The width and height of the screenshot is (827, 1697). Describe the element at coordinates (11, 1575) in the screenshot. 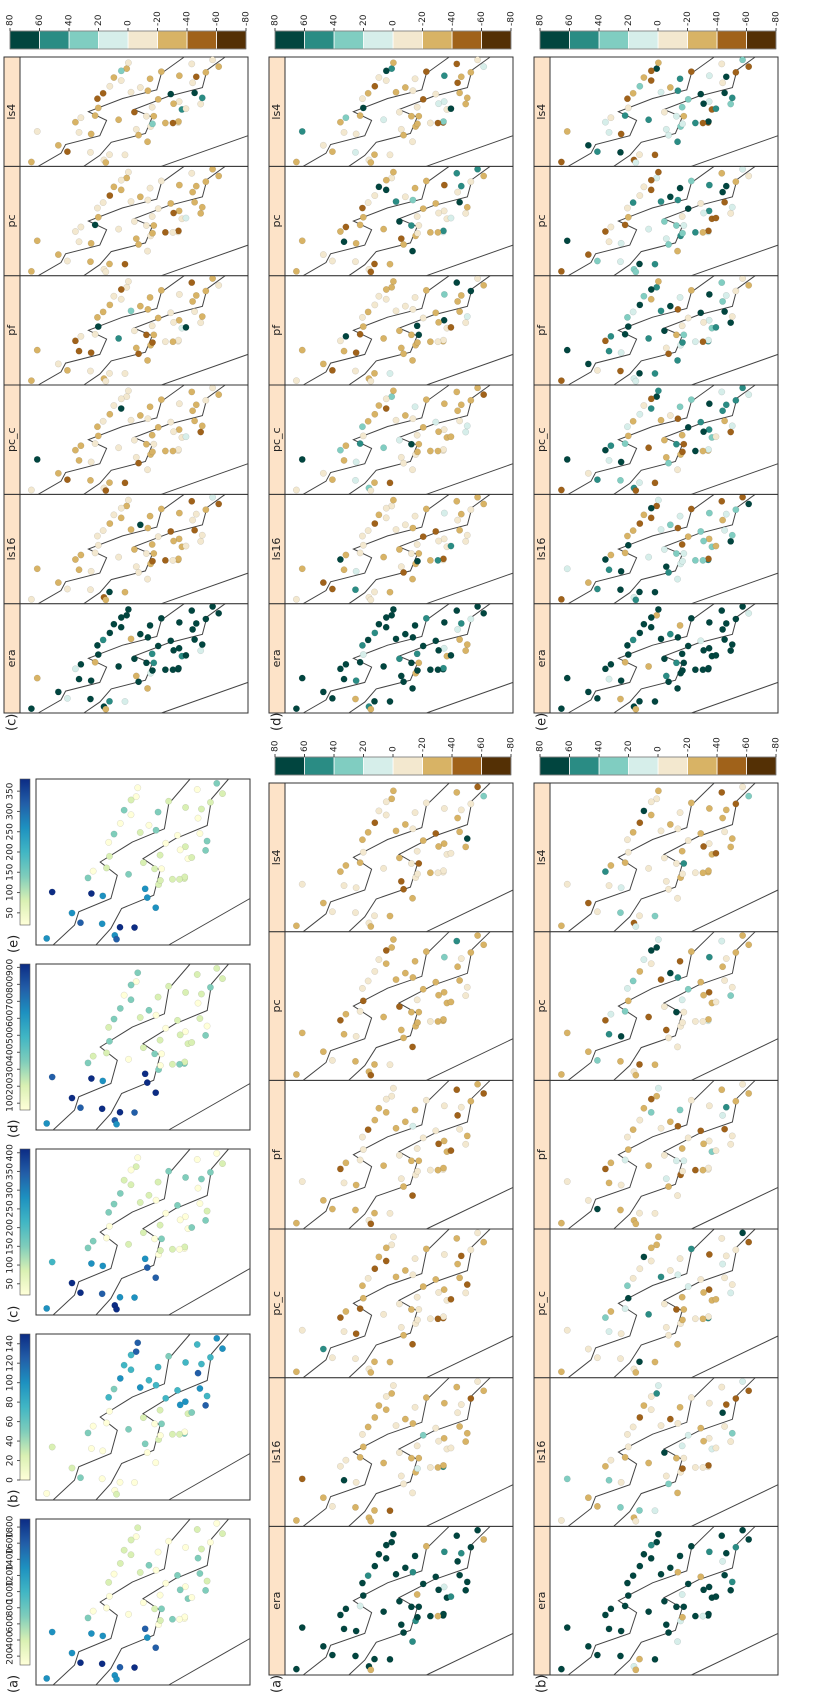

I see `colorbar-tick-label: 1200` at that location.